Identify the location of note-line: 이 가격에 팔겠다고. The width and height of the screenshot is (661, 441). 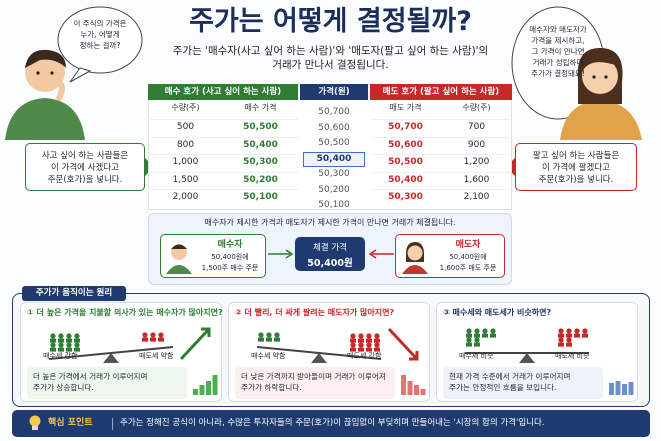
(576, 168).